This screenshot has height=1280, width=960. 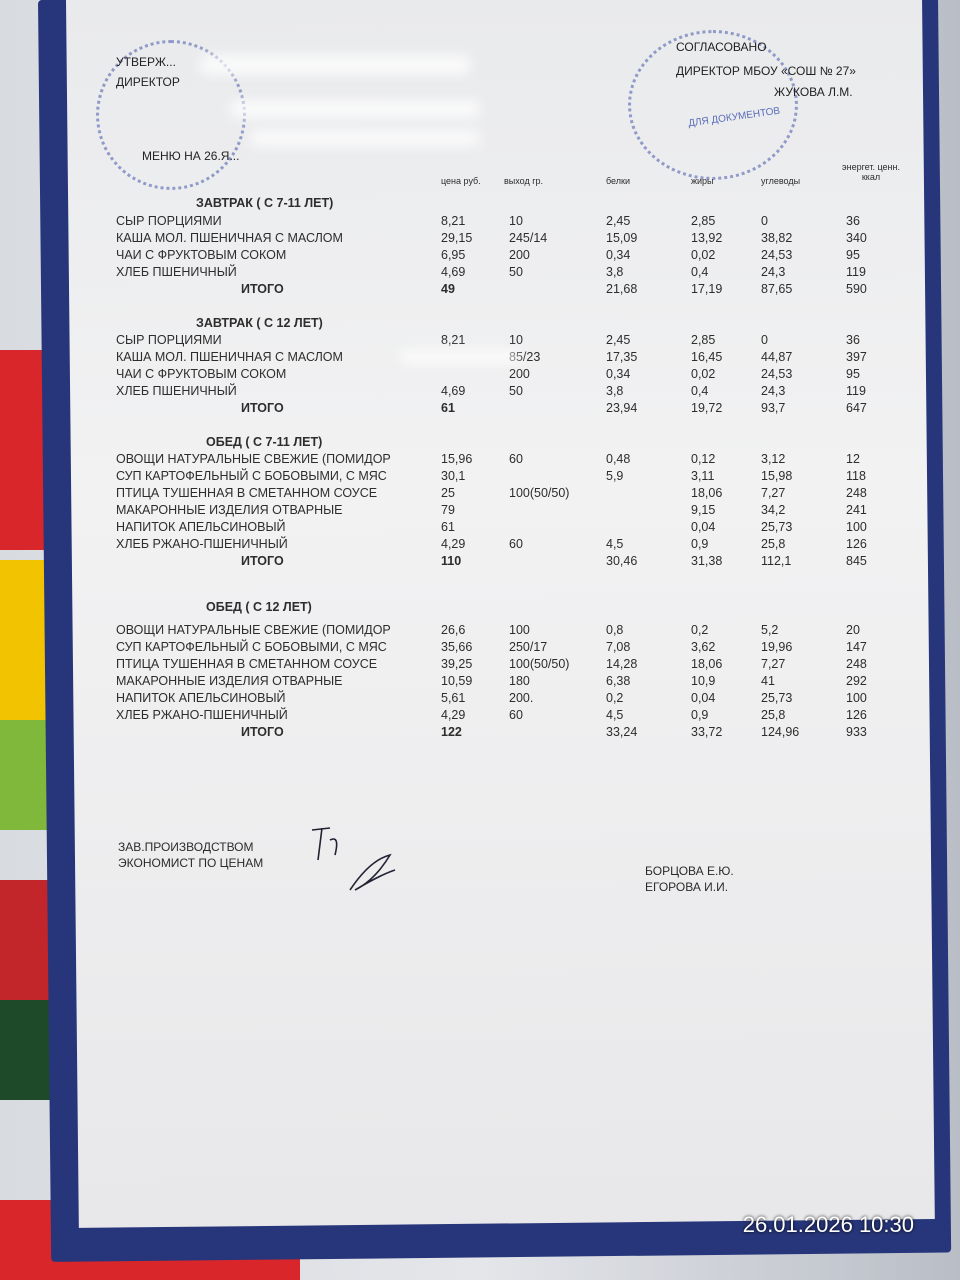 What do you see at coordinates (856, 732) in the screenshot?
I see `cell: 933` at bounding box center [856, 732].